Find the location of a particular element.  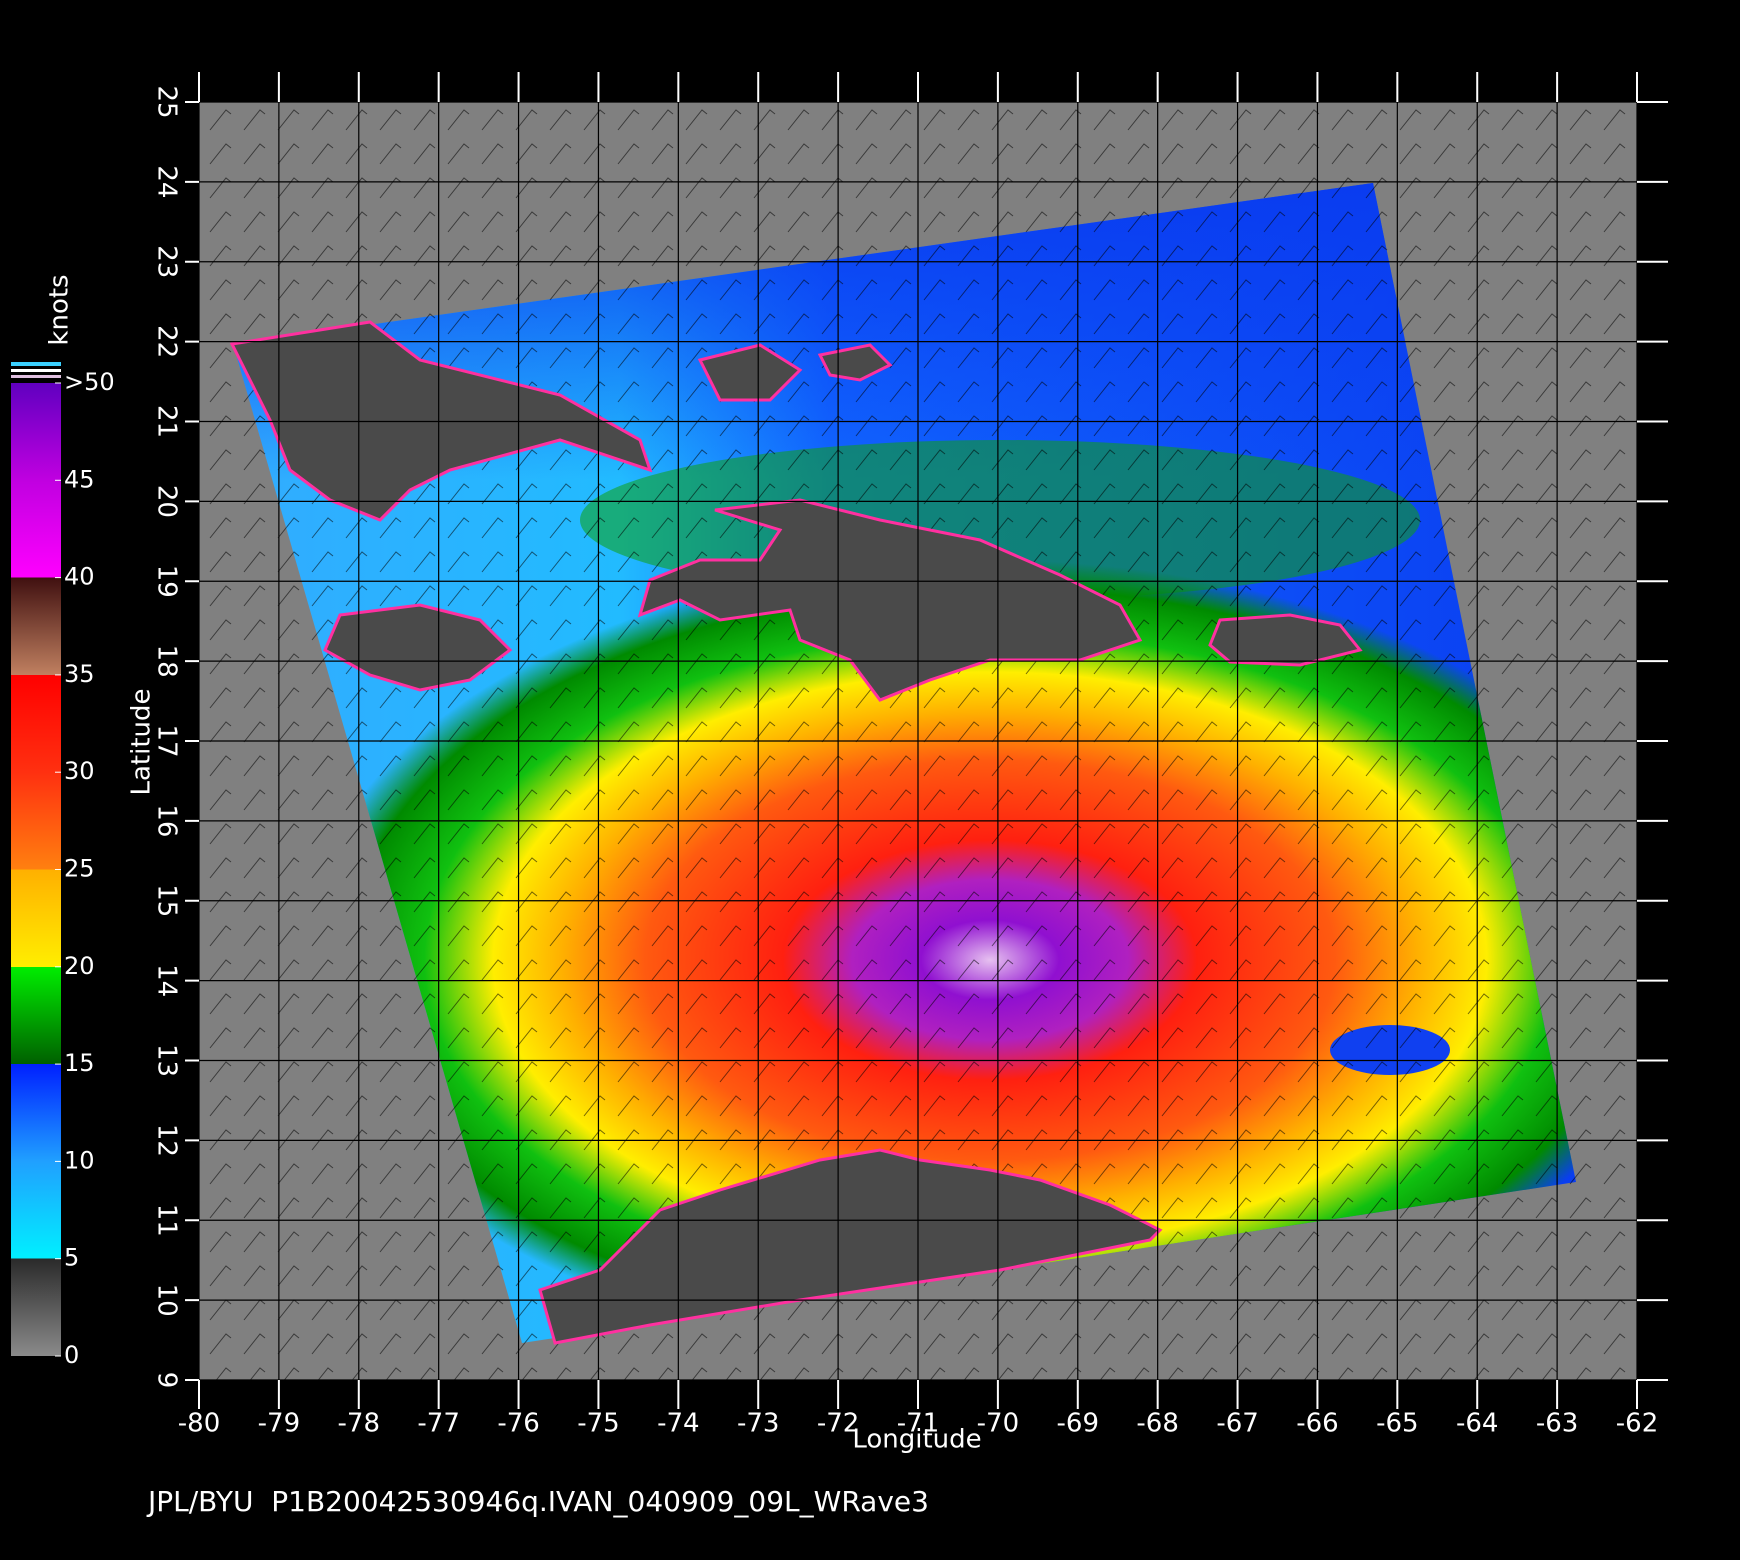

y-tick-label: 18 is located at coordinates (167, 661).